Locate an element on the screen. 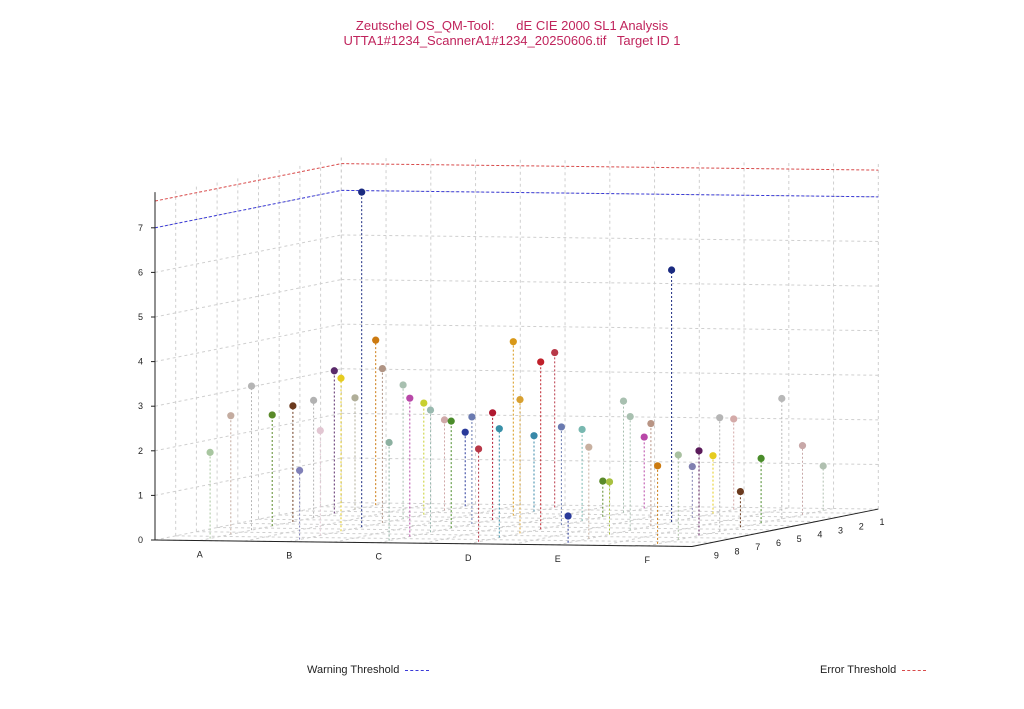  z-tick-label: 0 is located at coordinates (140, 540).